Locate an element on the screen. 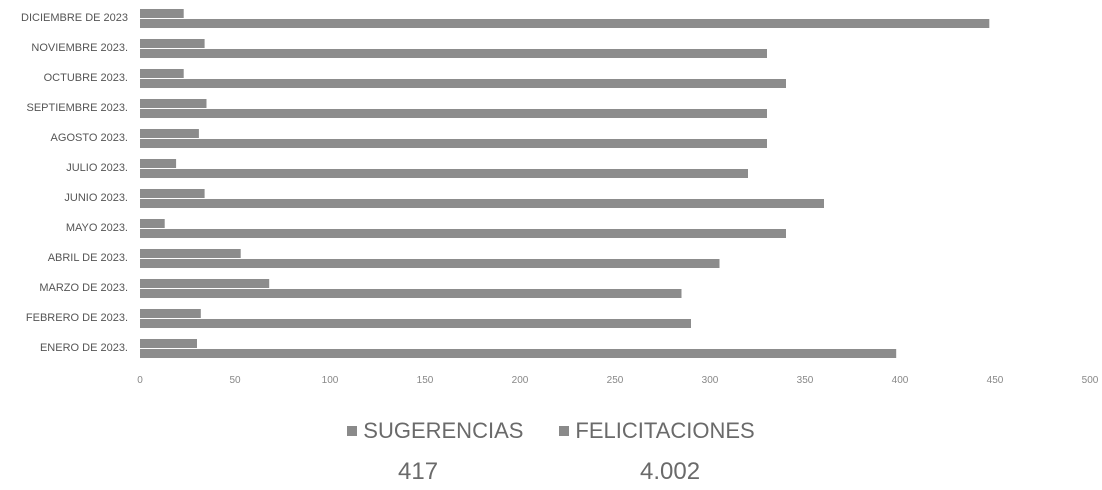 This screenshot has height=490, width=1102. total-sugerencias: 417 is located at coordinates (418, 471).